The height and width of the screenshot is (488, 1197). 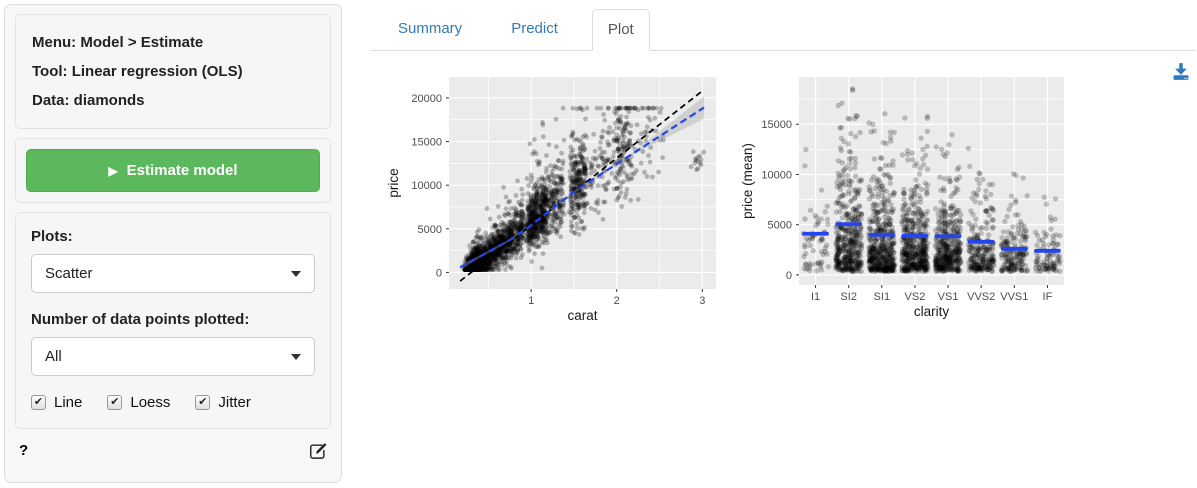 I want to click on checkbox-loess-box, so click(x=115, y=402).